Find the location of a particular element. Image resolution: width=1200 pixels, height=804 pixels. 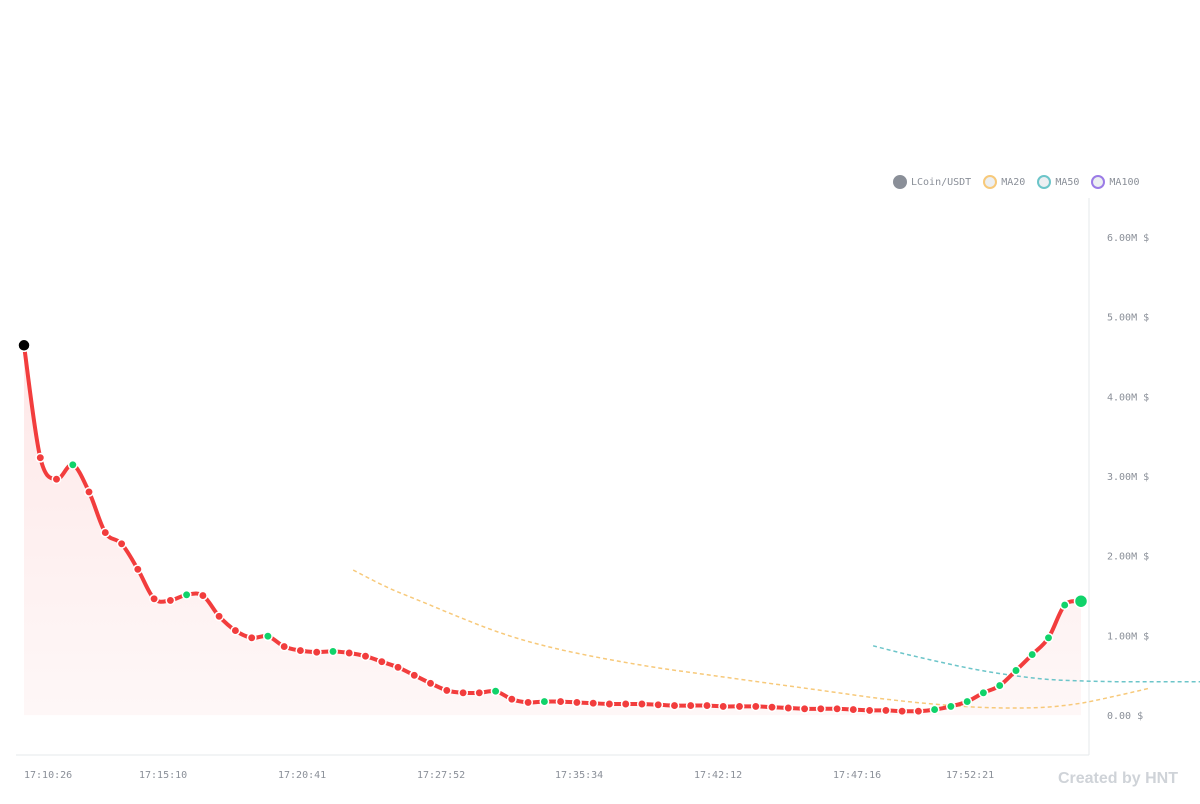

legend-item-lcoin: LCoin/USDT is located at coordinates (932, 182).